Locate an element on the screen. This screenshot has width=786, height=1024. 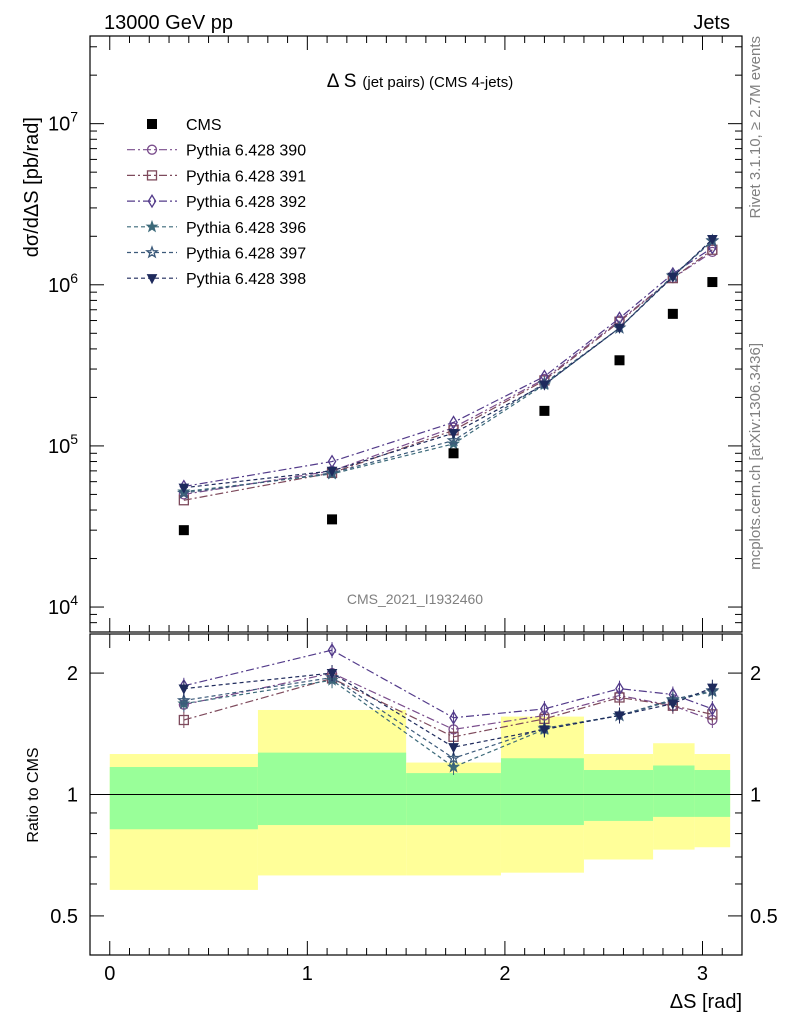
header-left: 13000 GeV pp is located at coordinates (168, 23).